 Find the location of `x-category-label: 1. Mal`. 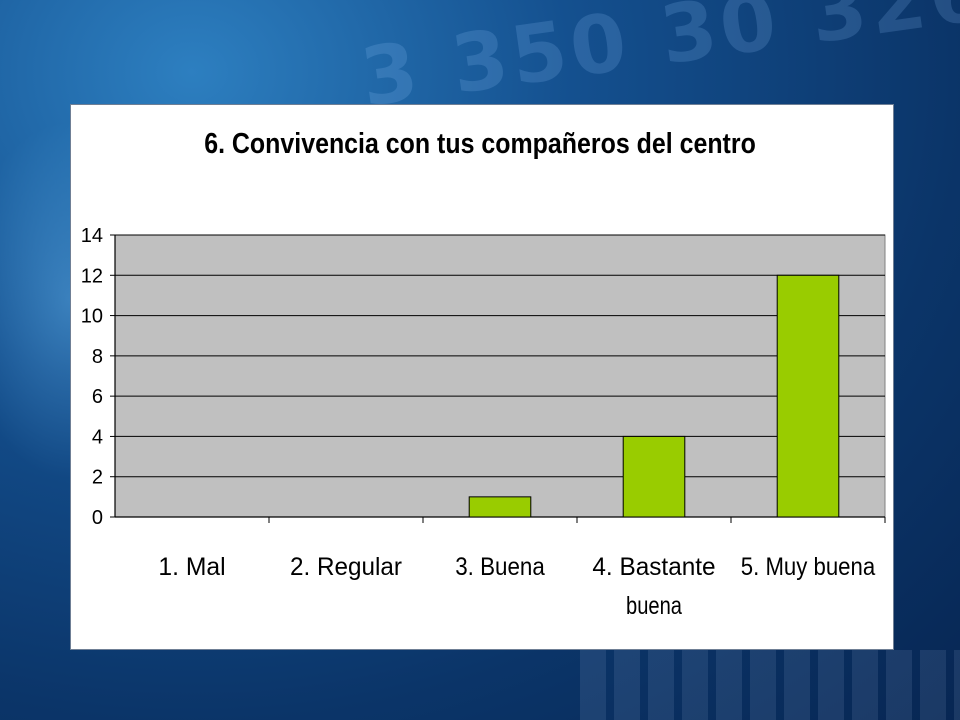

x-category-label: 1. Mal is located at coordinates (191, 567).